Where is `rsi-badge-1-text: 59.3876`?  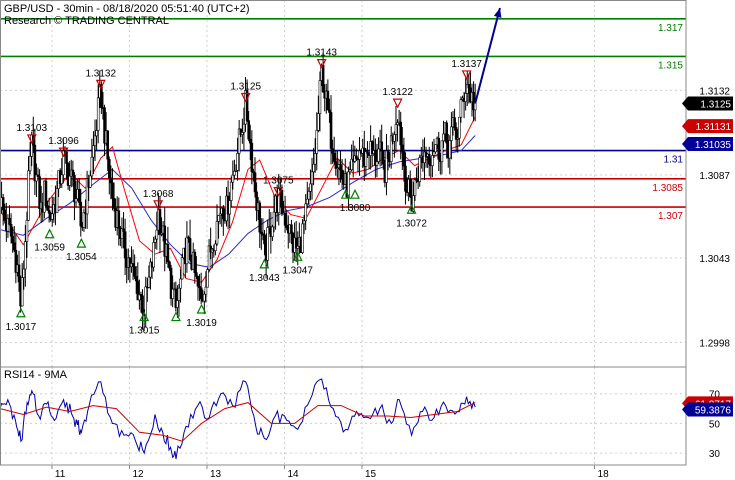 rsi-badge-1-text: 59.3876 is located at coordinates (713, 410).